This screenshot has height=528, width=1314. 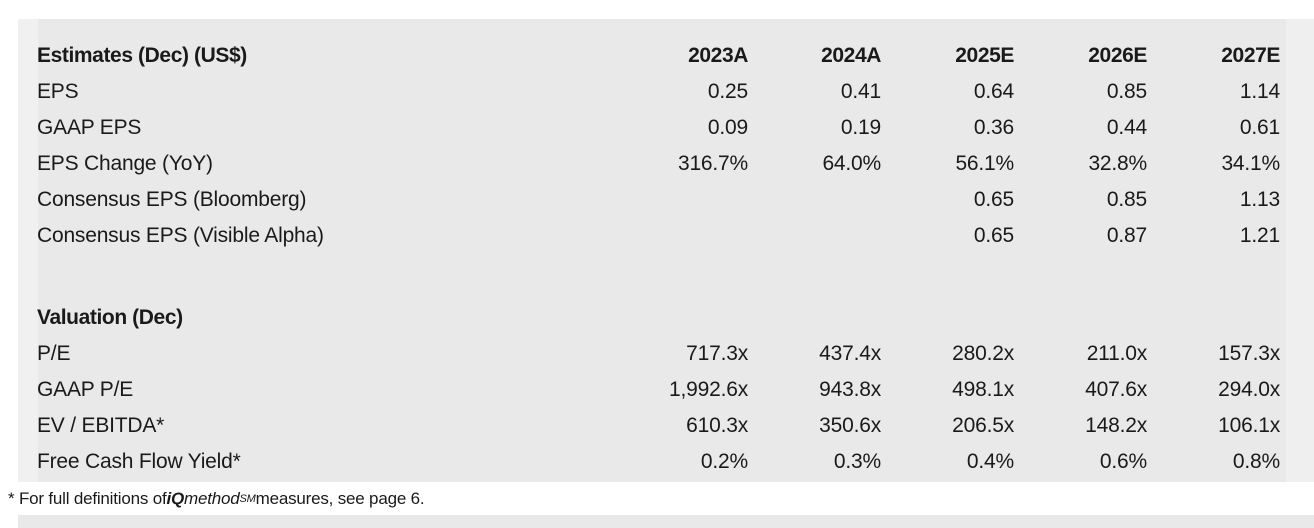 What do you see at coordinates (993, 127) in the screenshot?
I see `cell-value: 0.36` at bounding box center [993, 127].